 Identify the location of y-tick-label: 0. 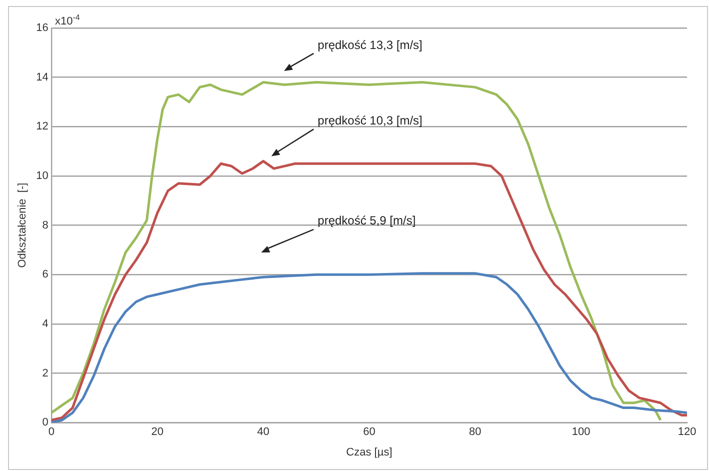
(45, 422).